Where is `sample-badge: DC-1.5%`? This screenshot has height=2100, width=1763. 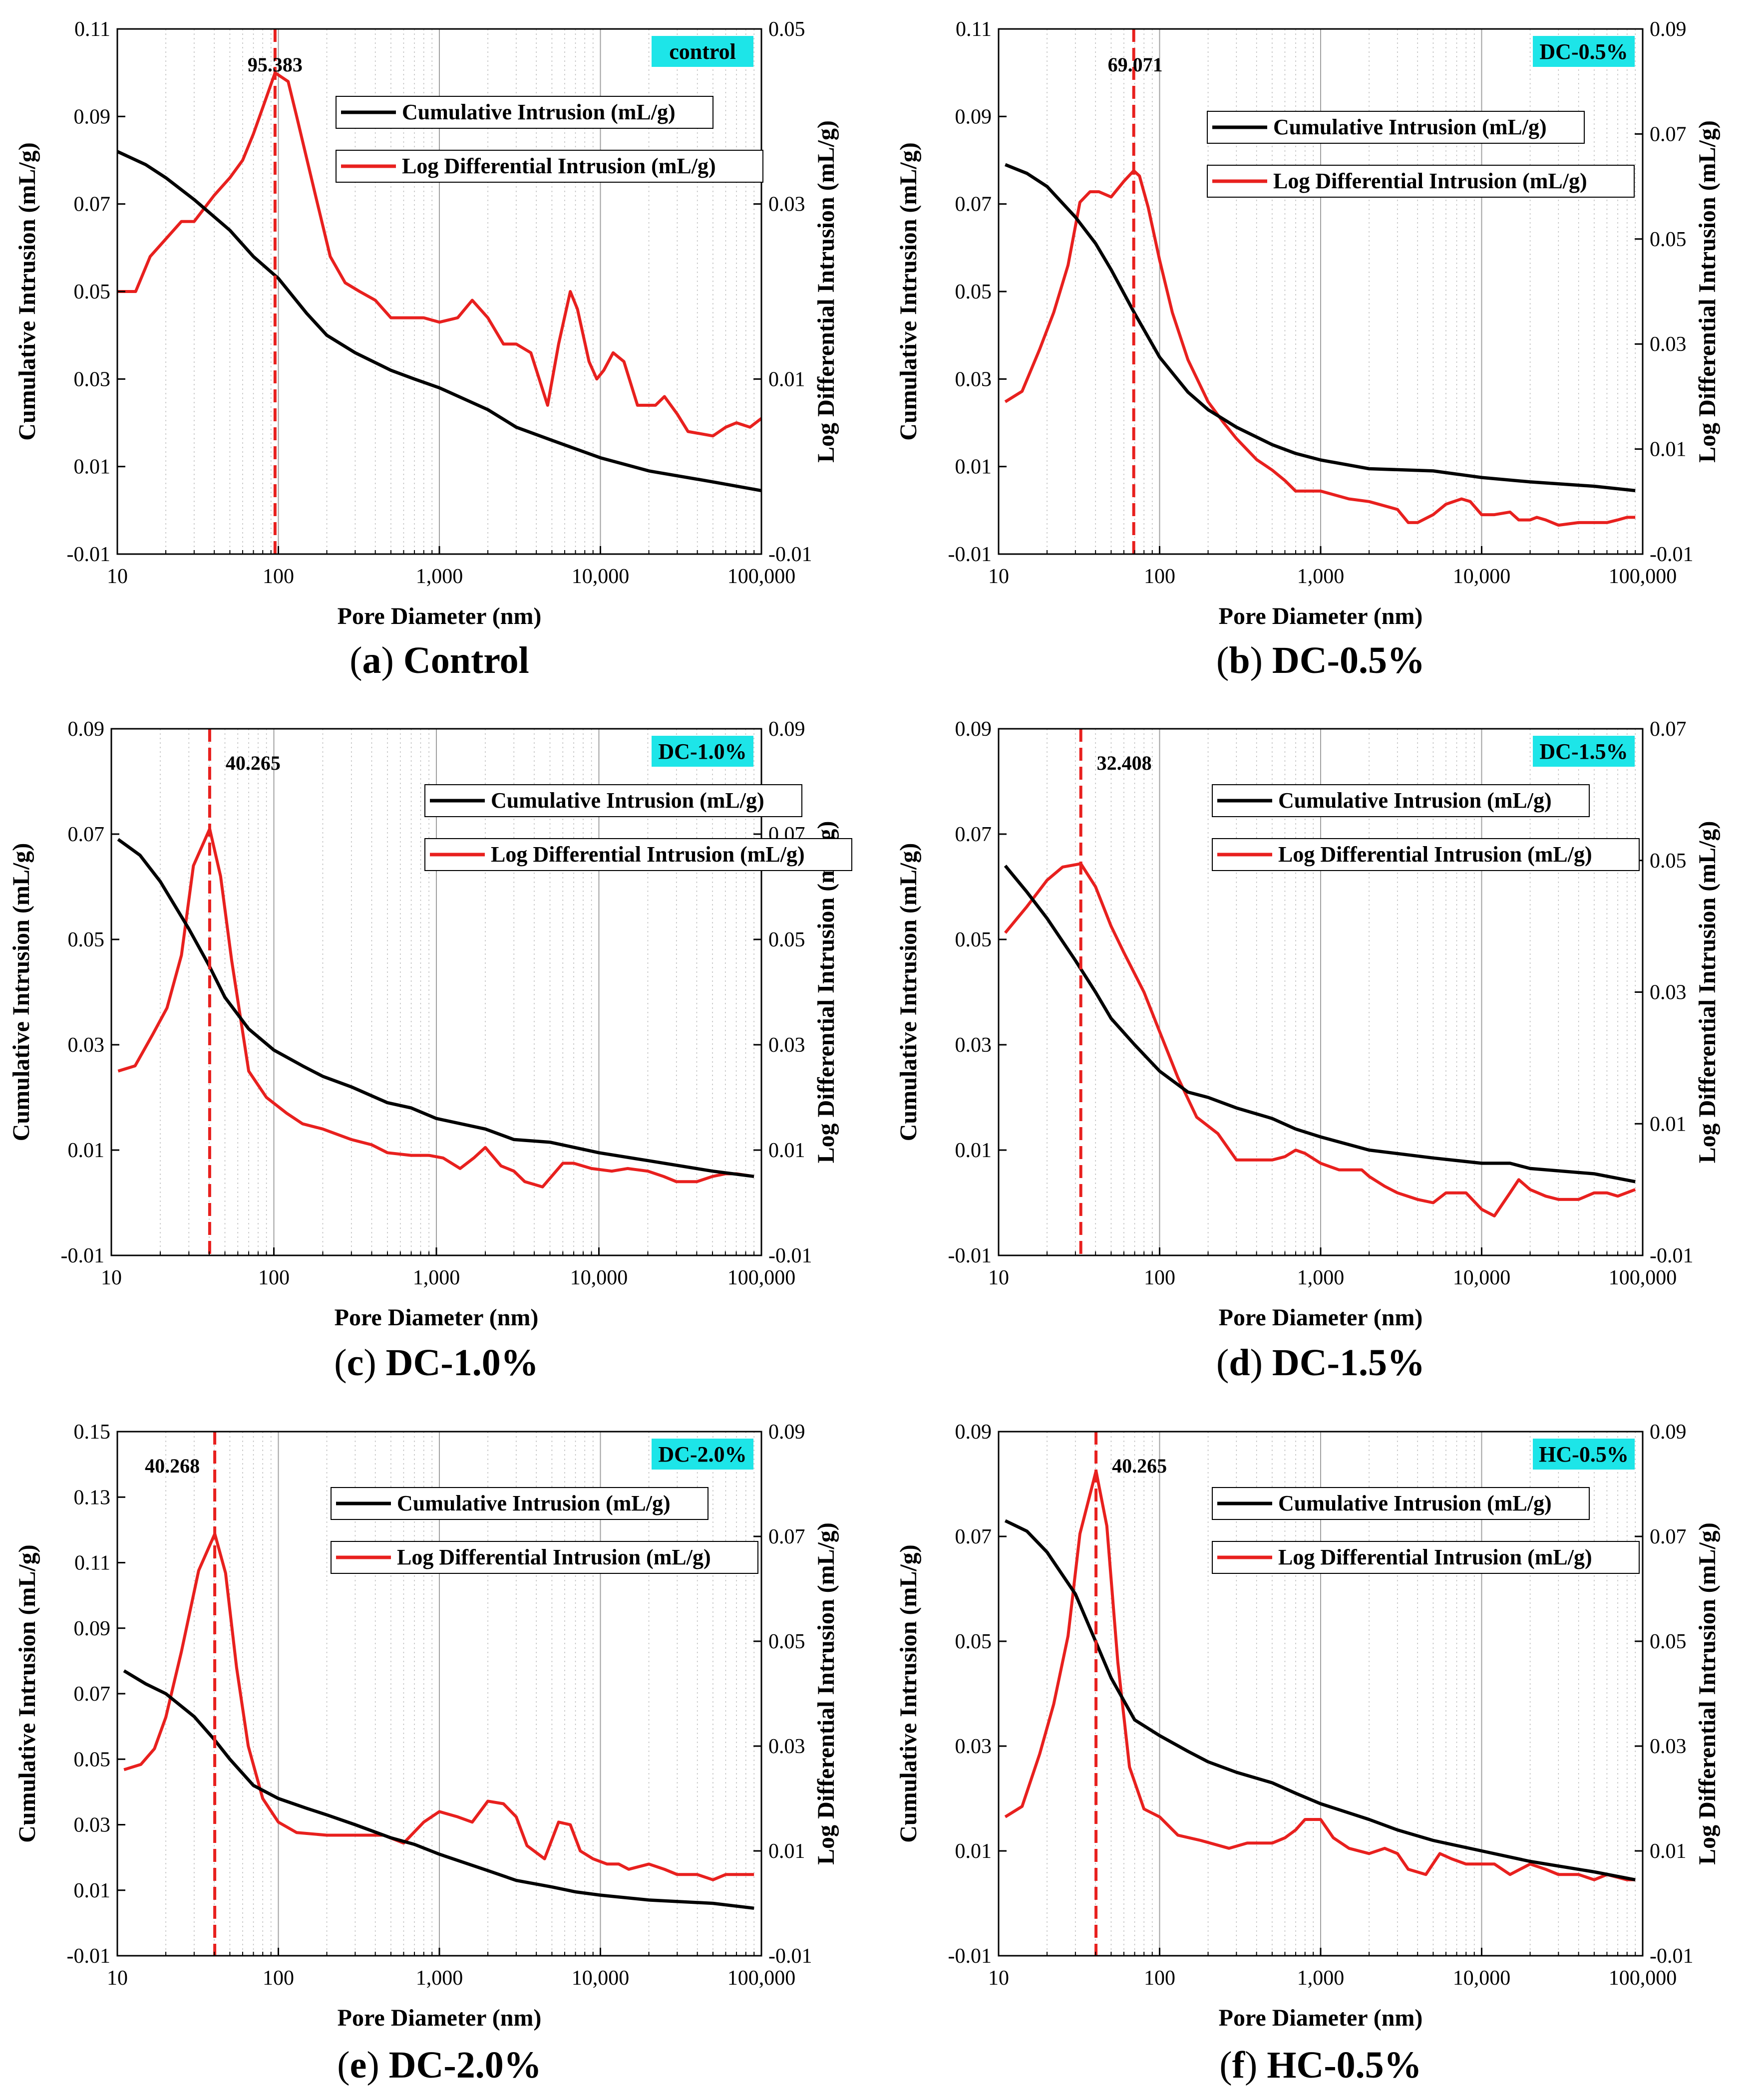 sample-badge: DC-1.5% is located at coordinates (1583, 751).